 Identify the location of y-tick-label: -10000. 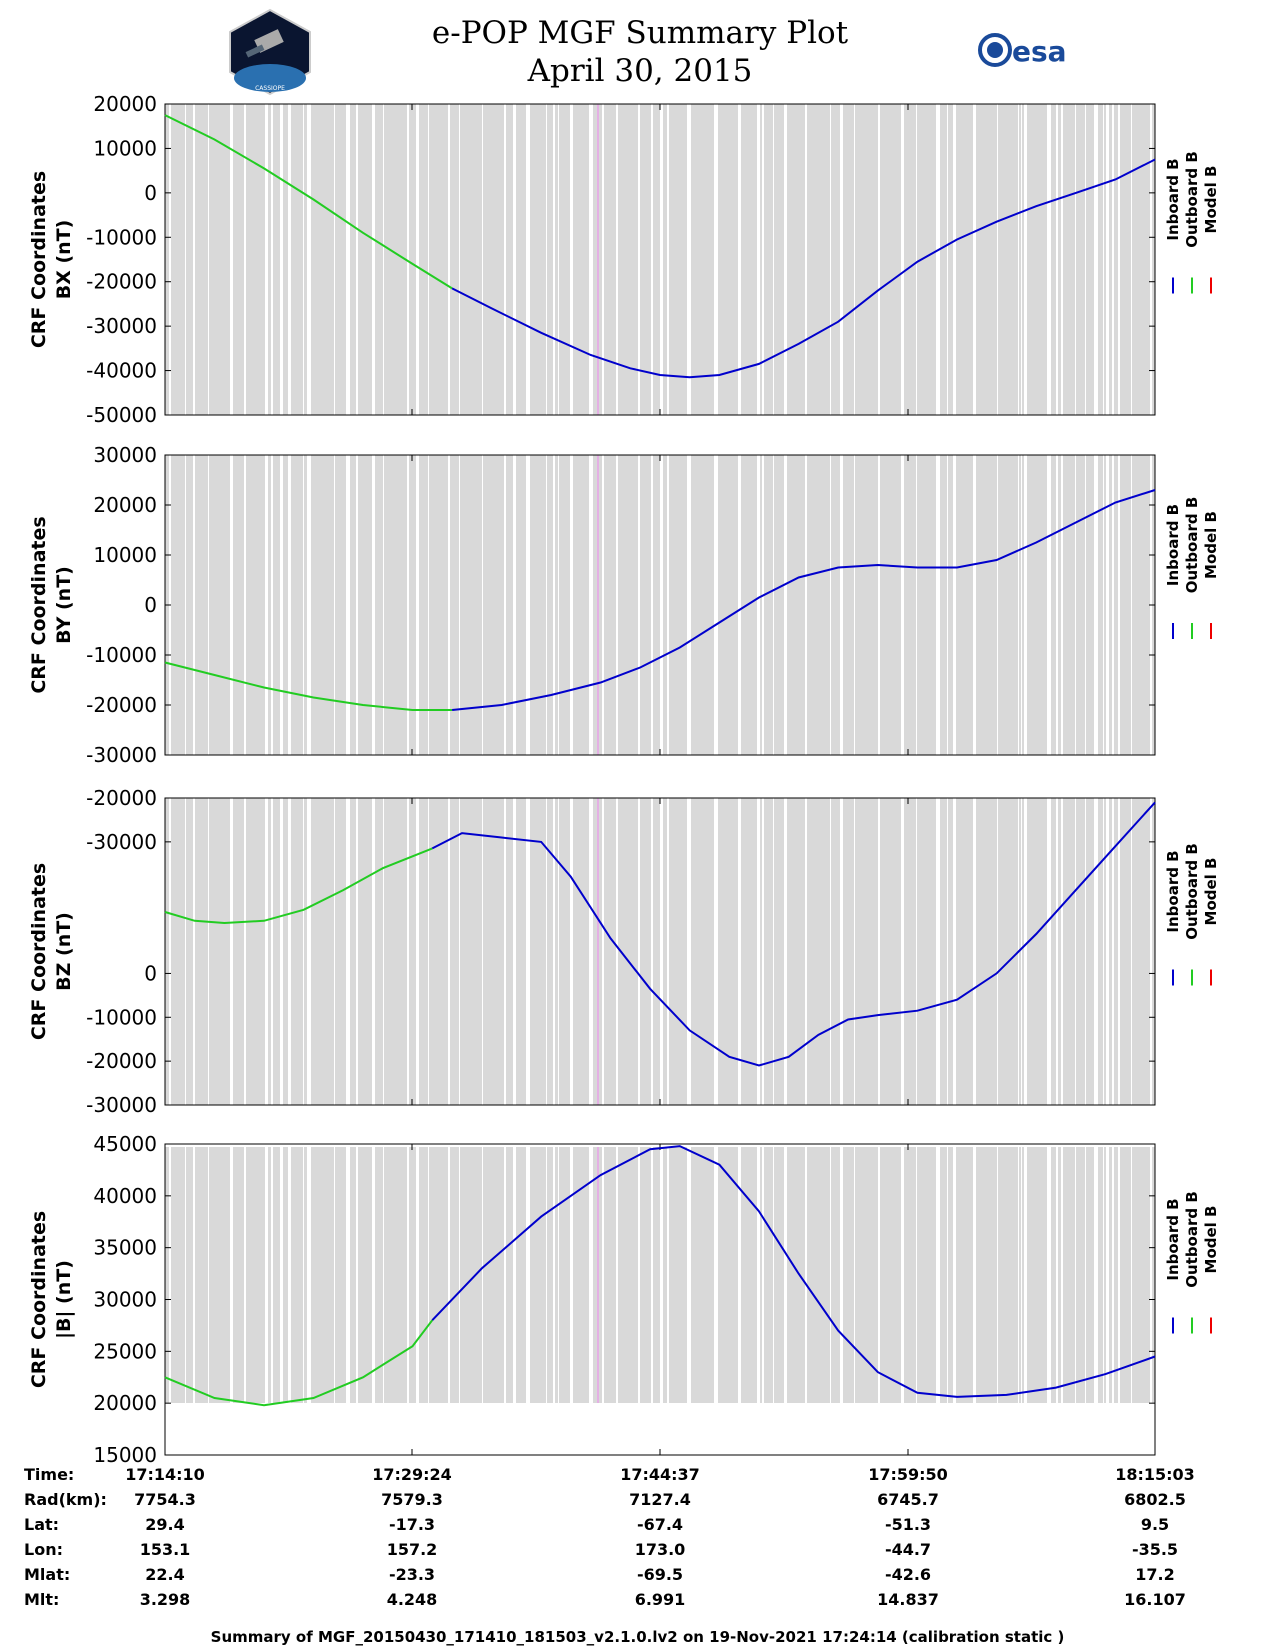
(121, 655).